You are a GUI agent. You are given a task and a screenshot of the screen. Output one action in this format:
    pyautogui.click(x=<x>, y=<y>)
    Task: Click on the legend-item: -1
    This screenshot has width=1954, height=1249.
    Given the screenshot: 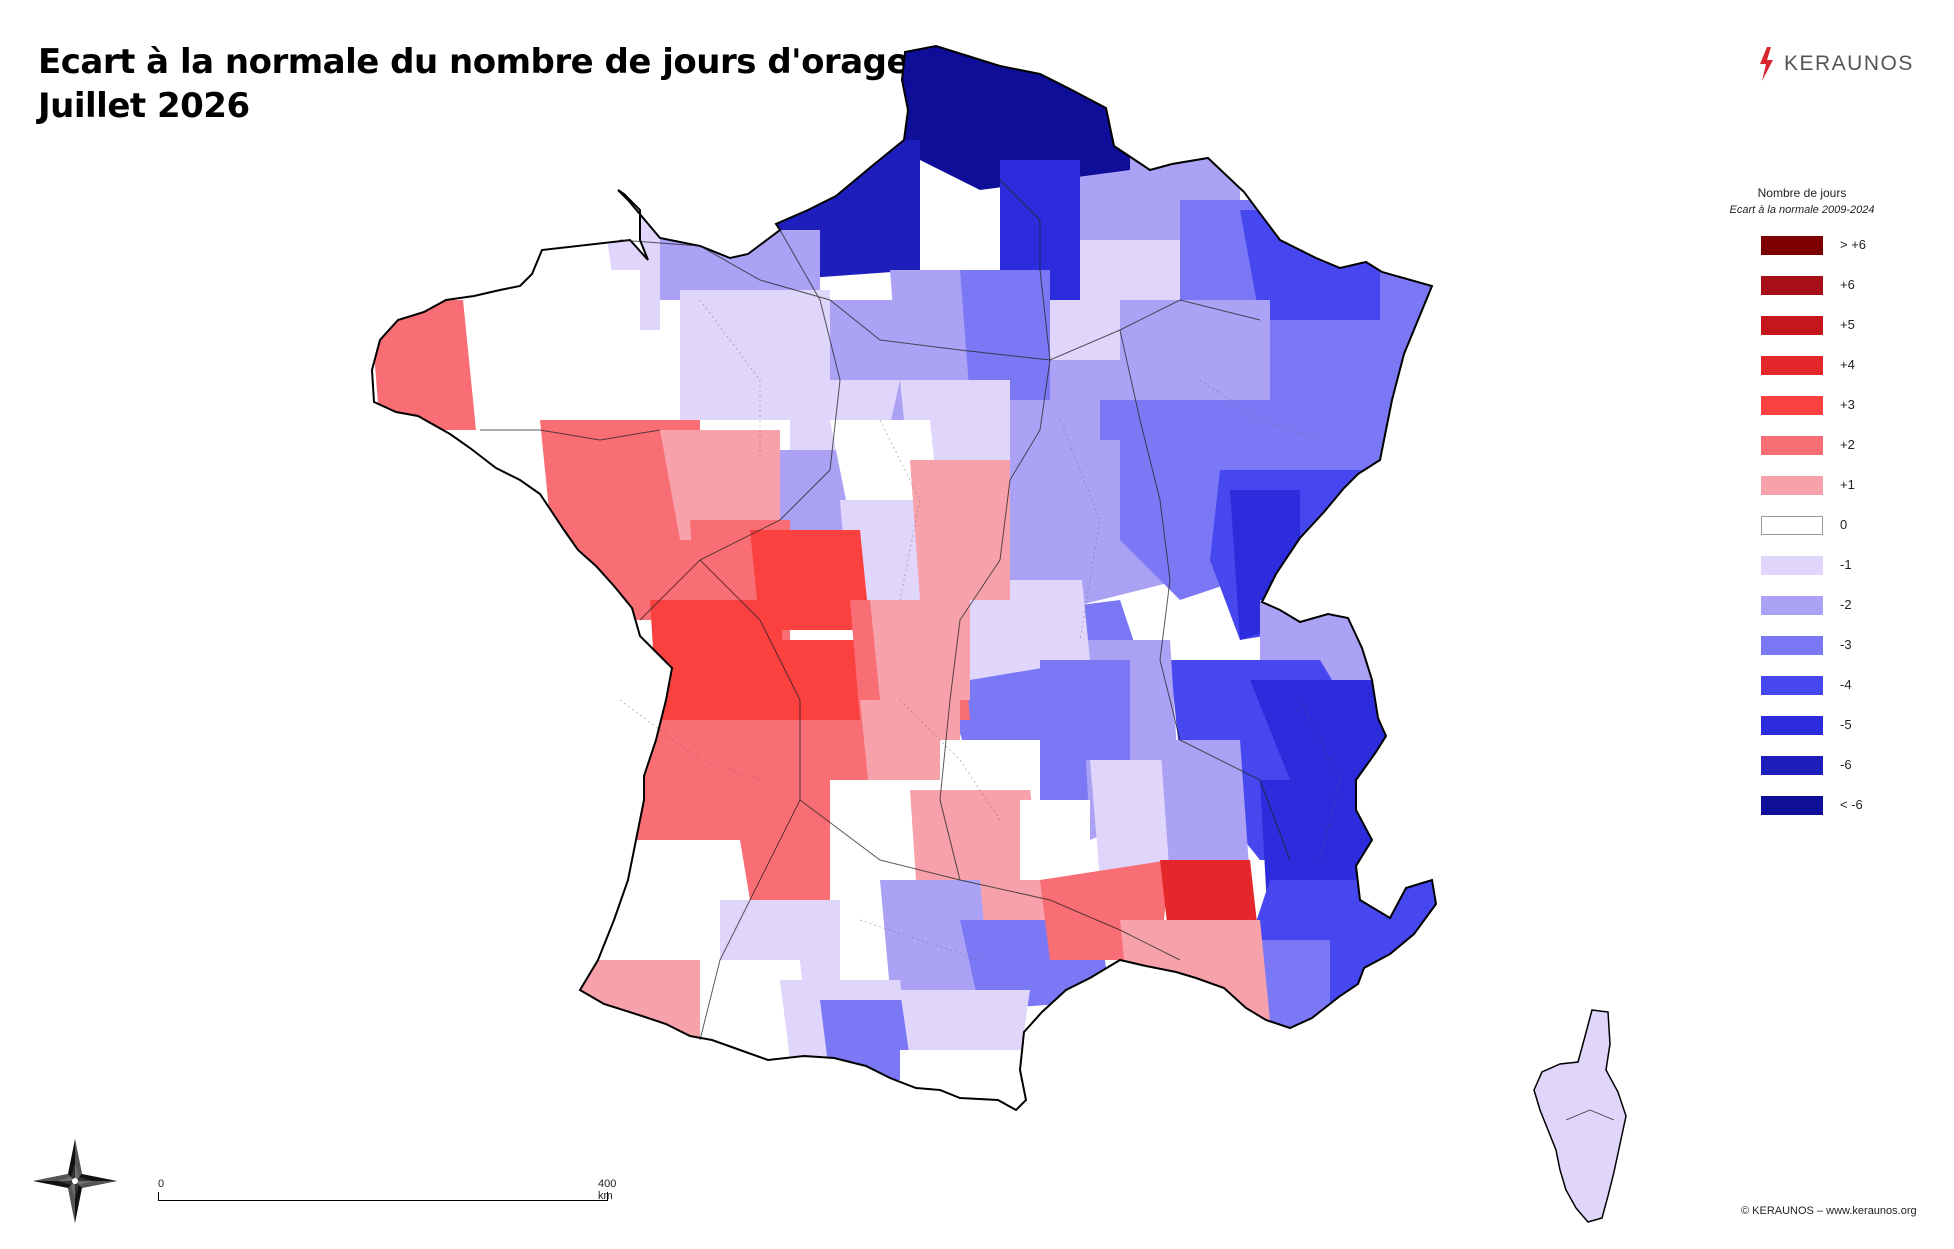 What is the action you would take?
    pyautogui.click(x=1802, y=572)
    